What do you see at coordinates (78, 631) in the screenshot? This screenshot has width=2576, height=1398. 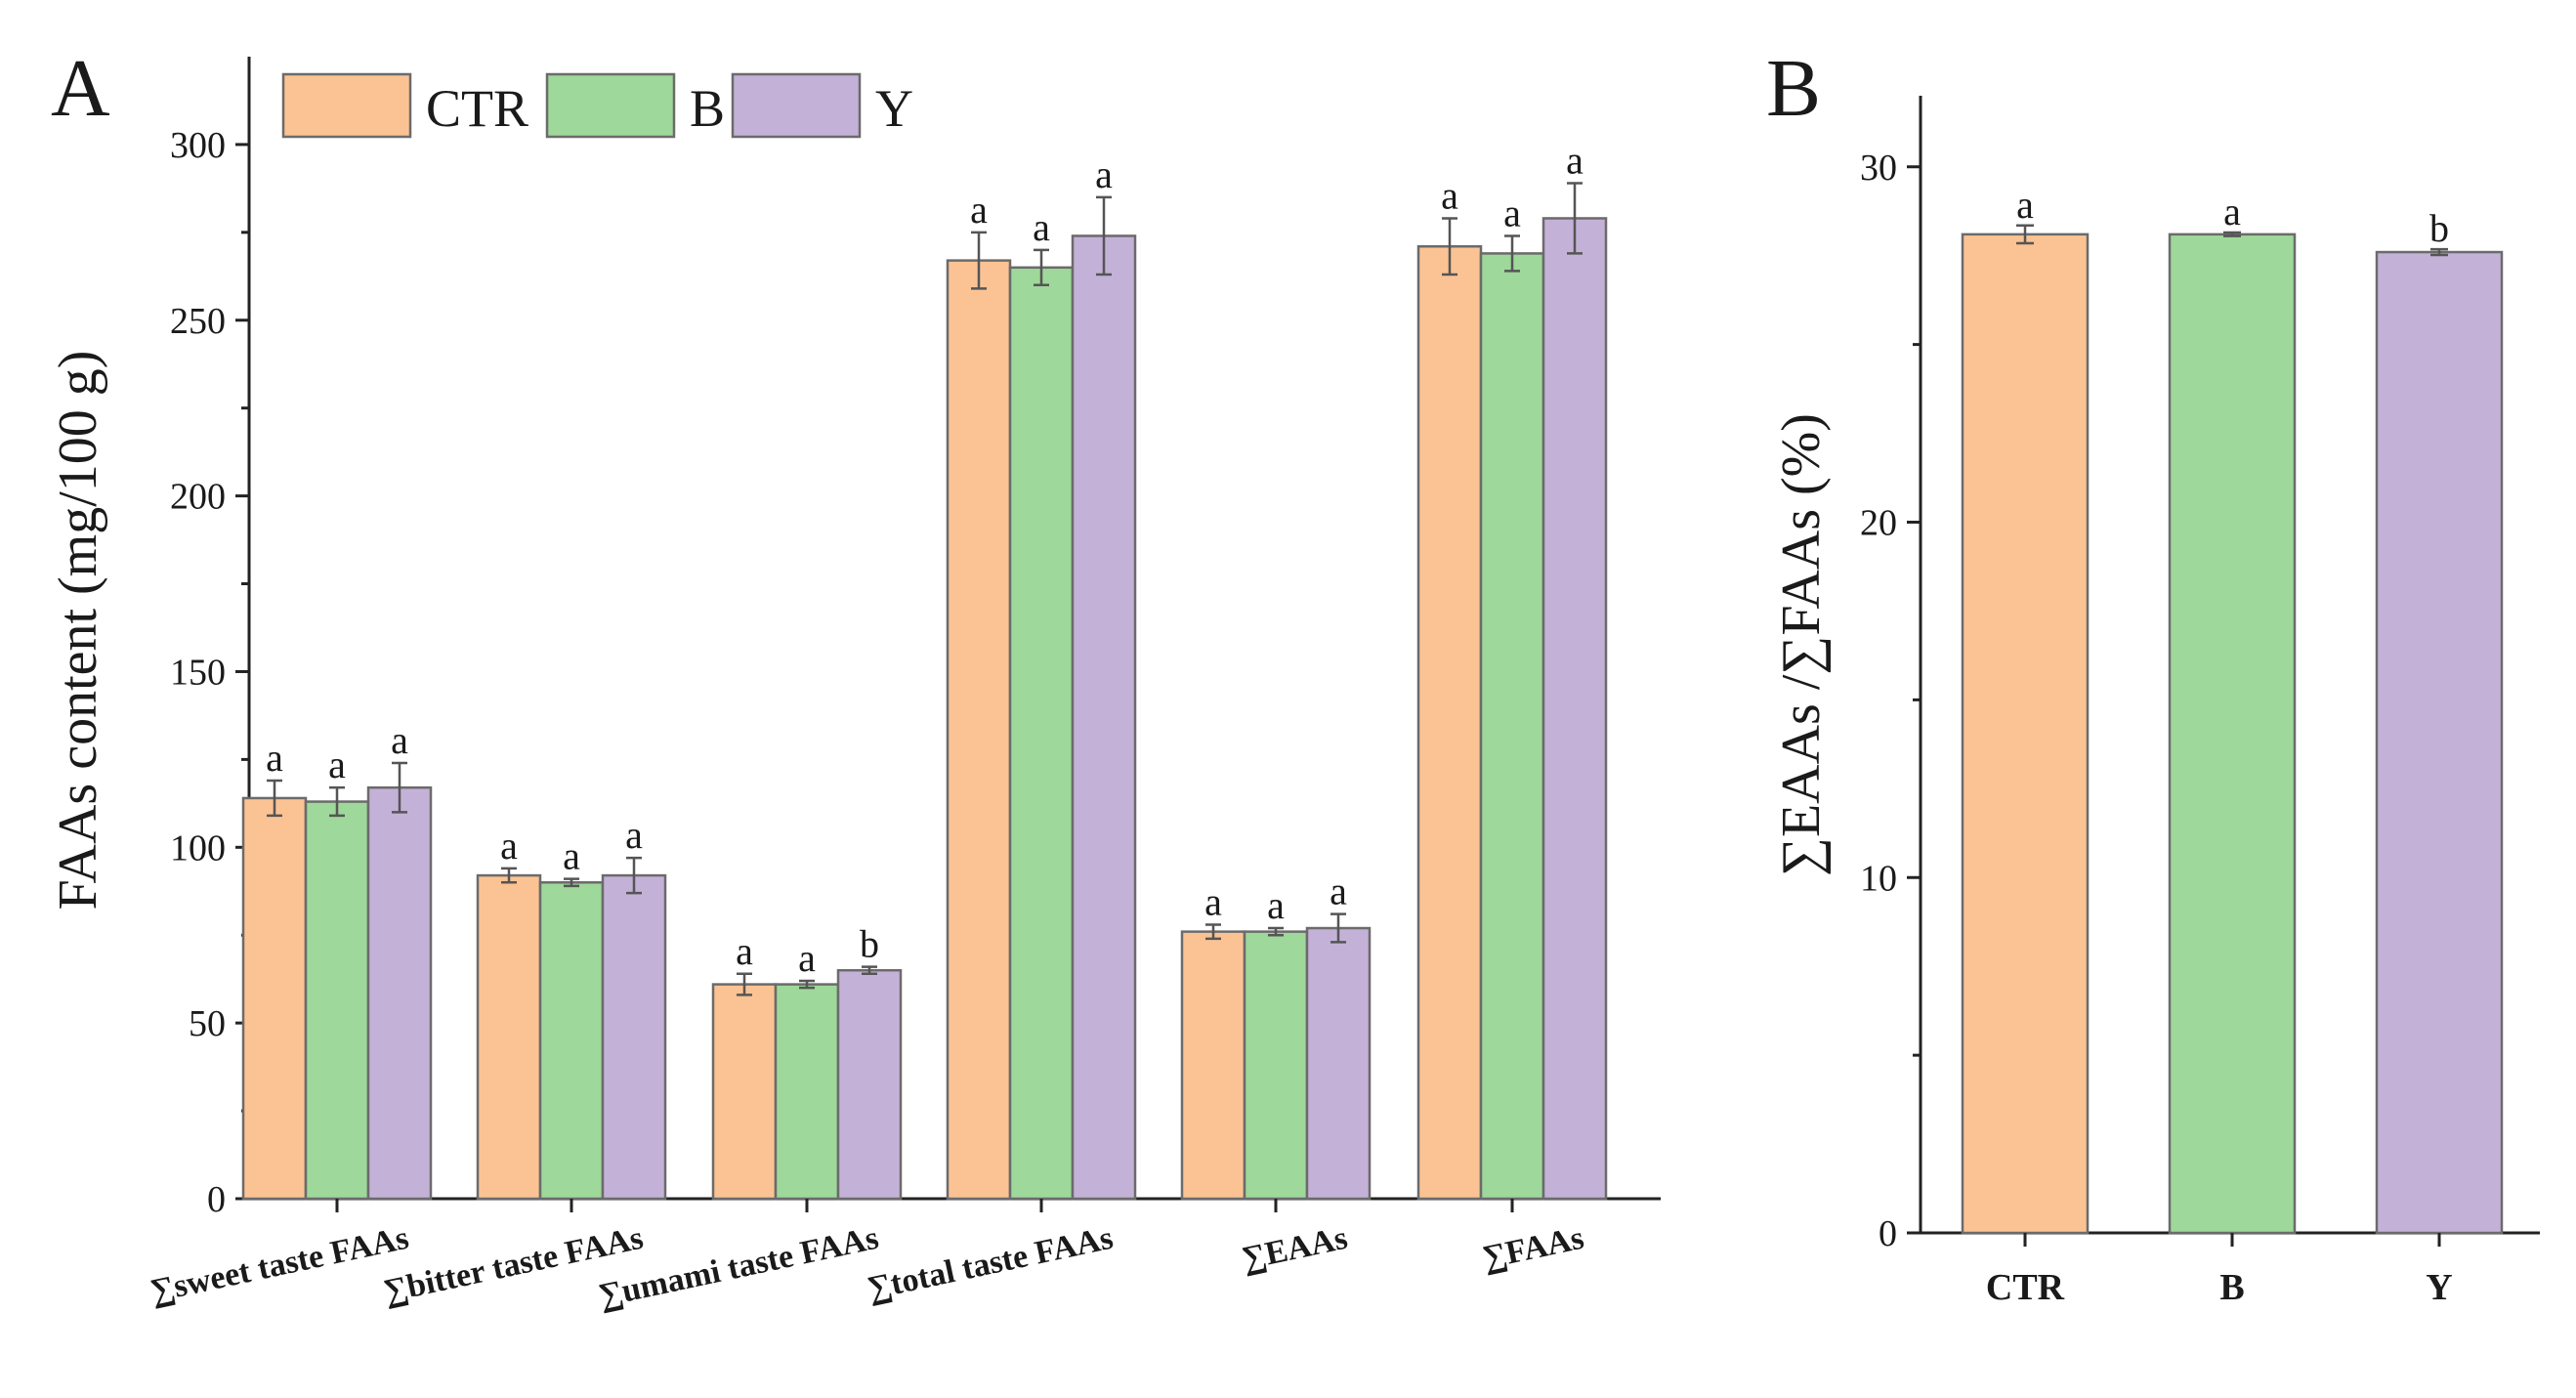 I see `y-axis-label-a: FAAs content (mg/100 g)` at bounding box center [78, 631].